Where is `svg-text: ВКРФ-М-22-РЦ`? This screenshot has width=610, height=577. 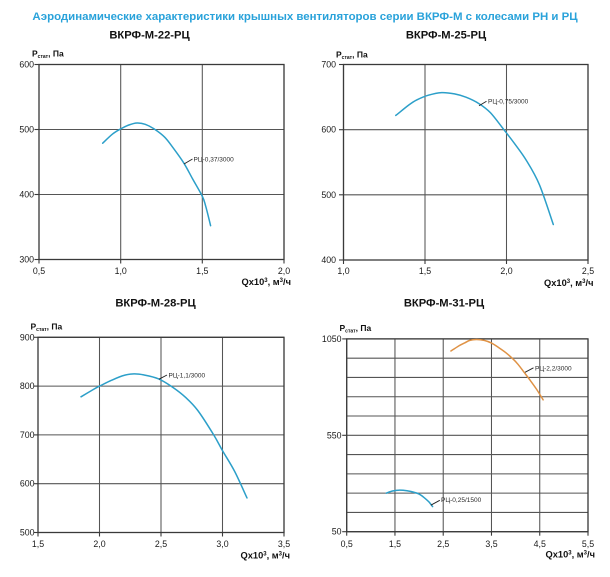 svg-text: ВКРФ-М-22-РЦ is located at coordinates (149, 36).